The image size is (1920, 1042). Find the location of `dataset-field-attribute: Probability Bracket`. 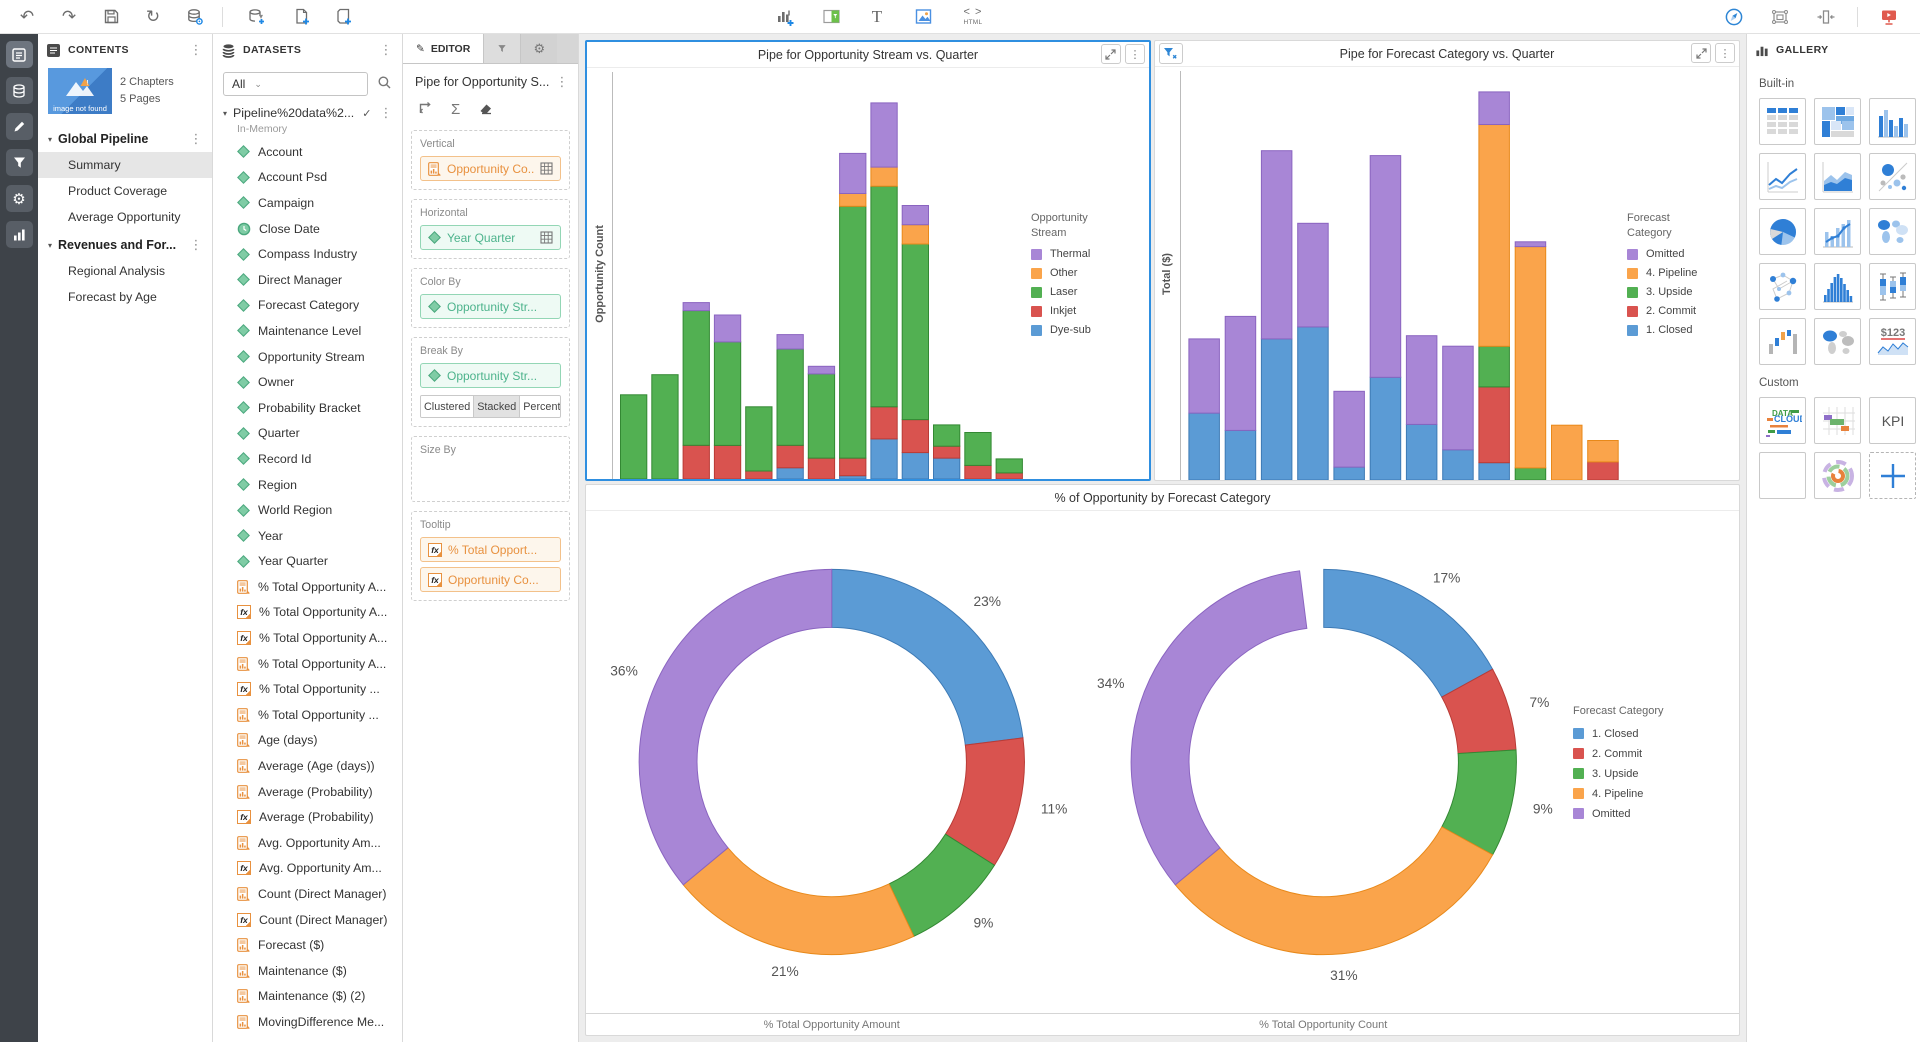

dataset-field-attribute: Probability Bracket is located at coordinates (307, 408).